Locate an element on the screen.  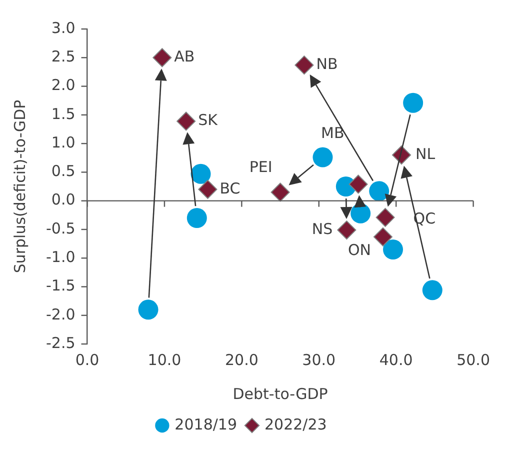
annotation: NL is located at coordinates (426, 153).